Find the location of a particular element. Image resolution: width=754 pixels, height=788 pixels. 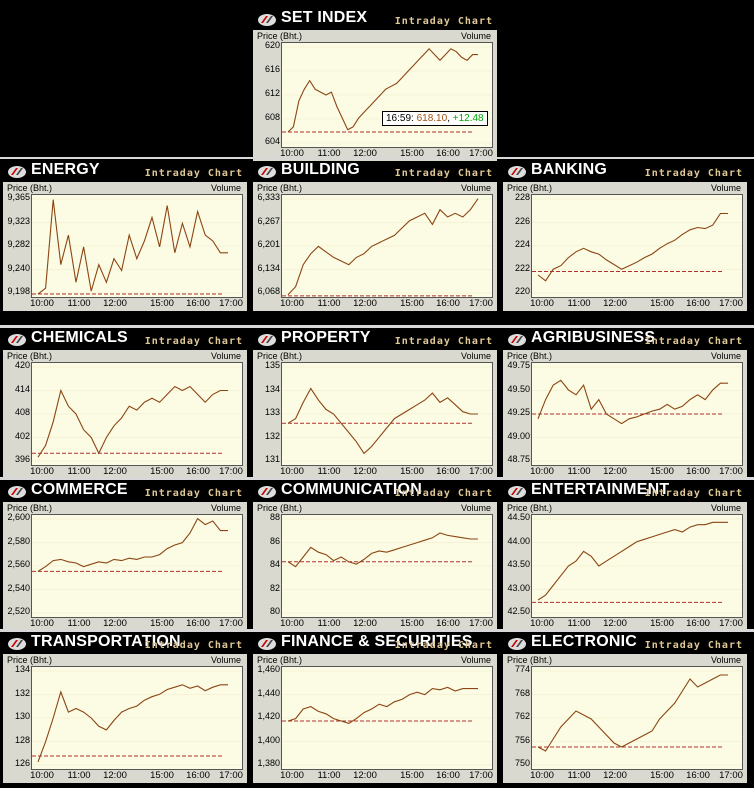

panel-header: ELECTRONIC Intraday Chart is located at coordinates (625, 643).